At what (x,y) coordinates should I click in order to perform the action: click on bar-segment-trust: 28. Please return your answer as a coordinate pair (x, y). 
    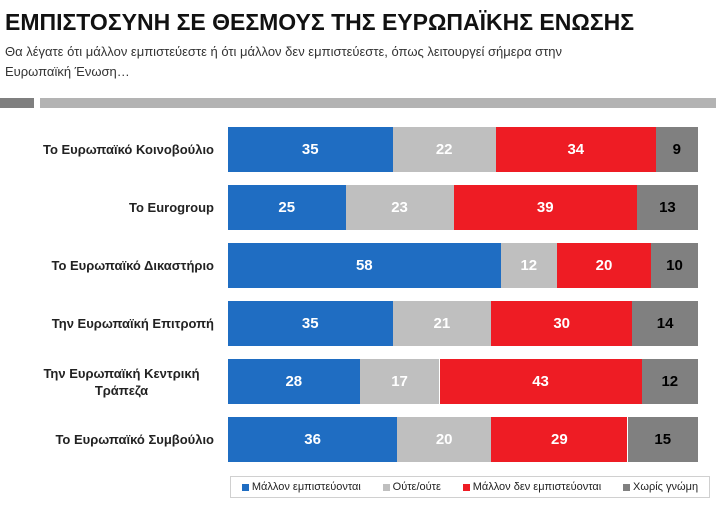
    Looking at the image, I should click on (294, 381).